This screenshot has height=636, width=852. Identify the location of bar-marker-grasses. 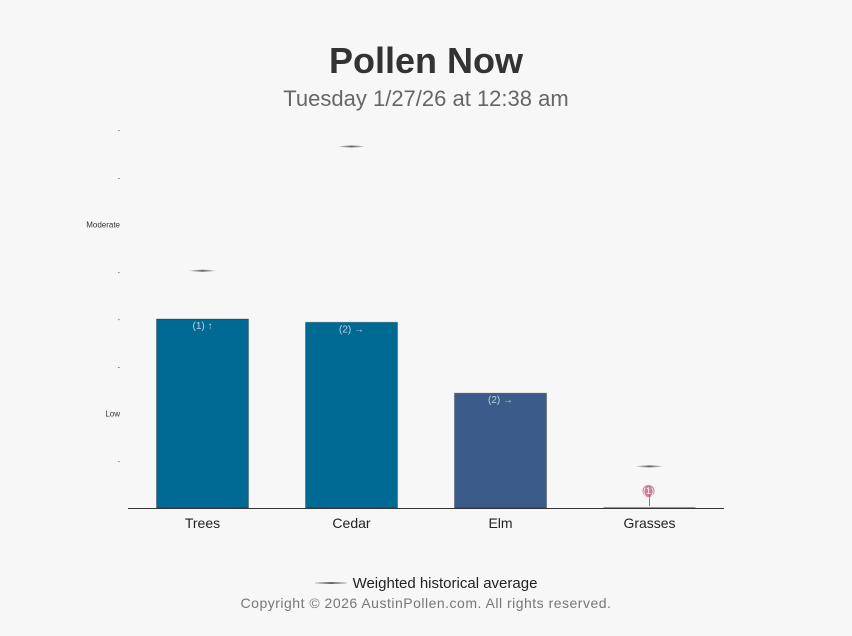
(648, 491).